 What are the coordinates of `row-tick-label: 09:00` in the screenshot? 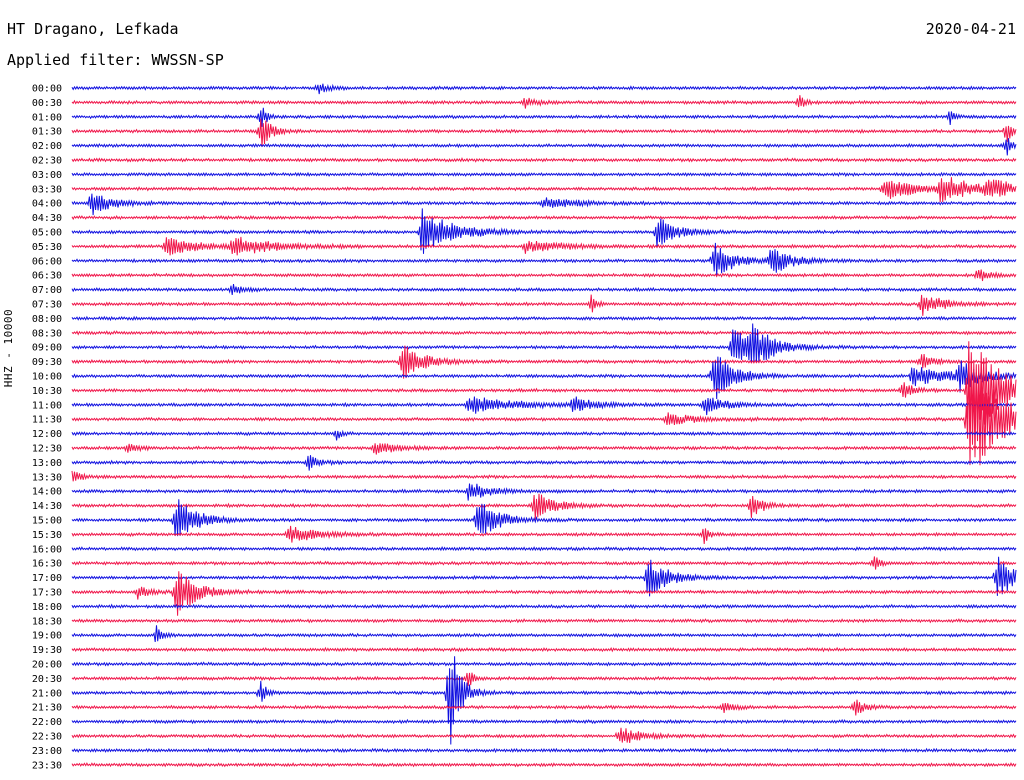 It's located at (47, 348).